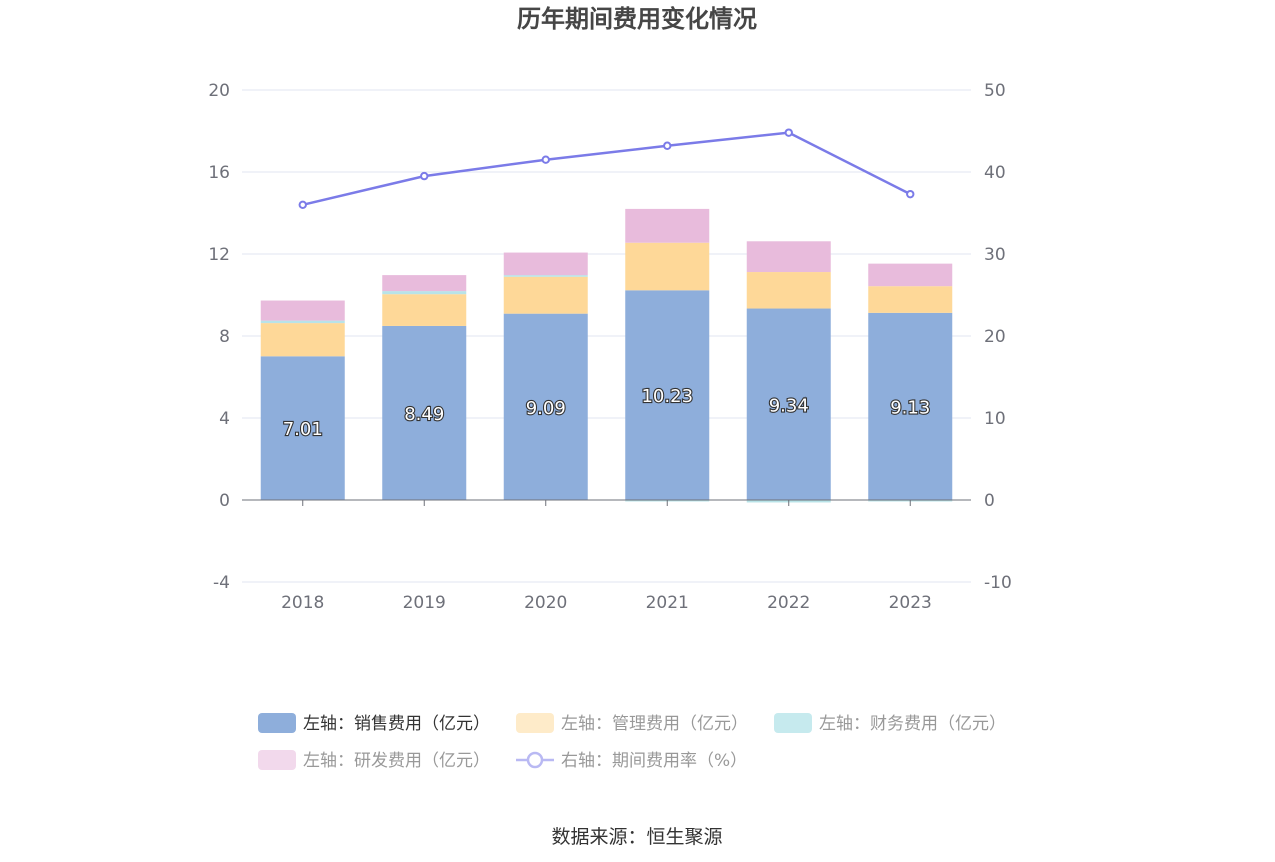 Image resolution: width=1275 pixels, height=862 pixels. What do you see at coordinates (424, 310) in the screenshot?
I see `bar-2-2019` at bounding box center [424, 310].